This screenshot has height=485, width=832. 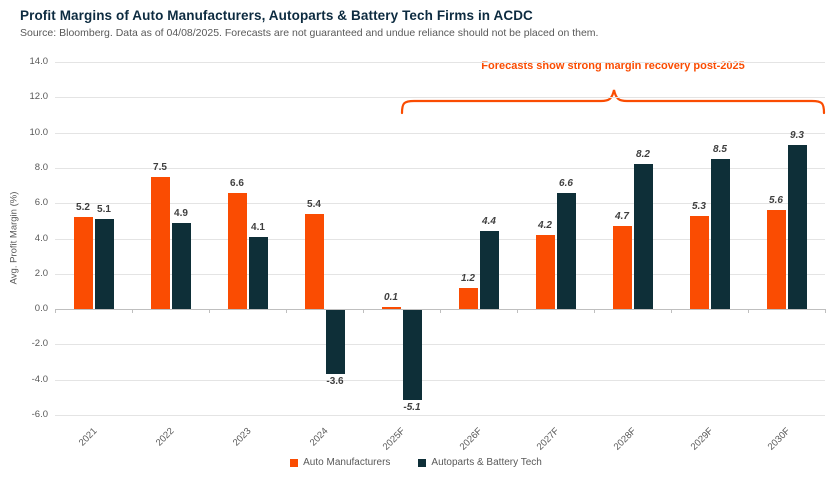 I want to click on y-axis-tick-label: 8.0, so click(x=41, y=167).